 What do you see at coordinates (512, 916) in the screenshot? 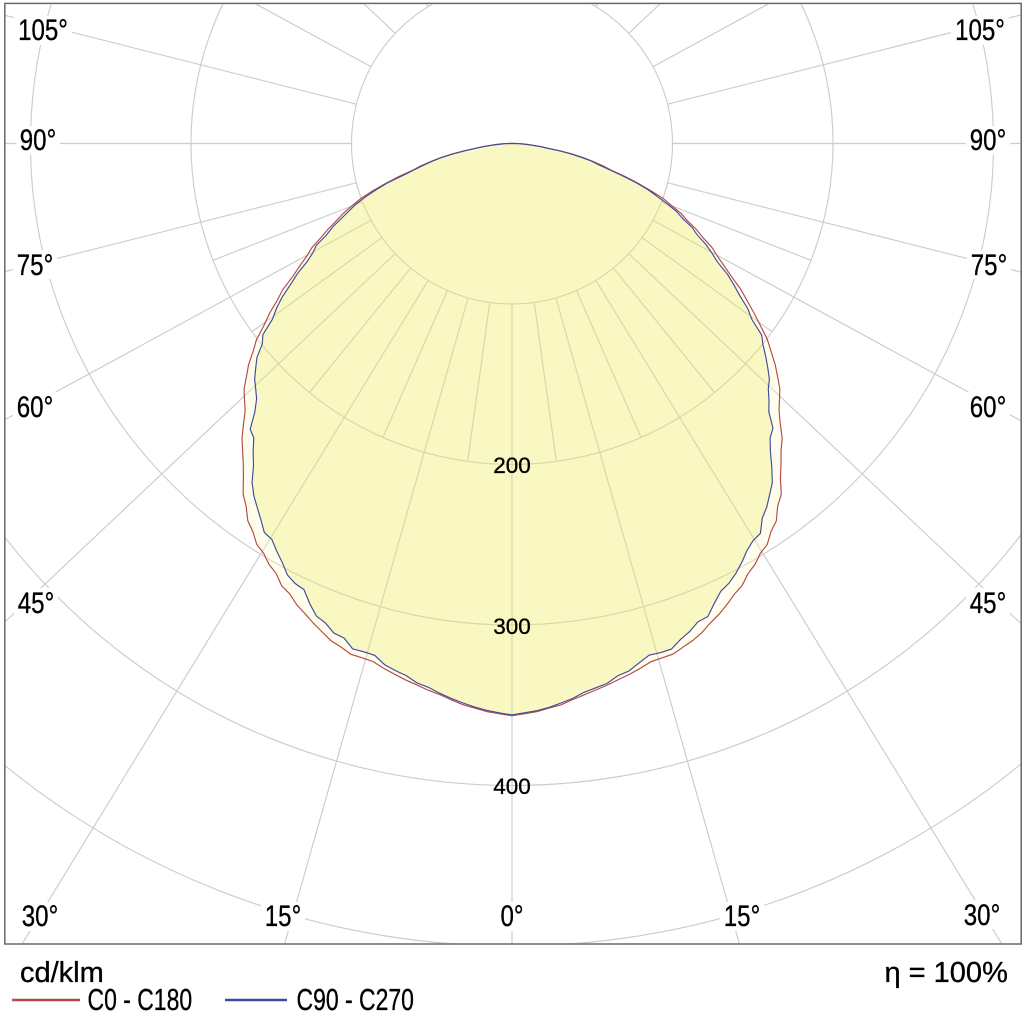
I see `svg-text: 0°` at bounding box center [512, 916].